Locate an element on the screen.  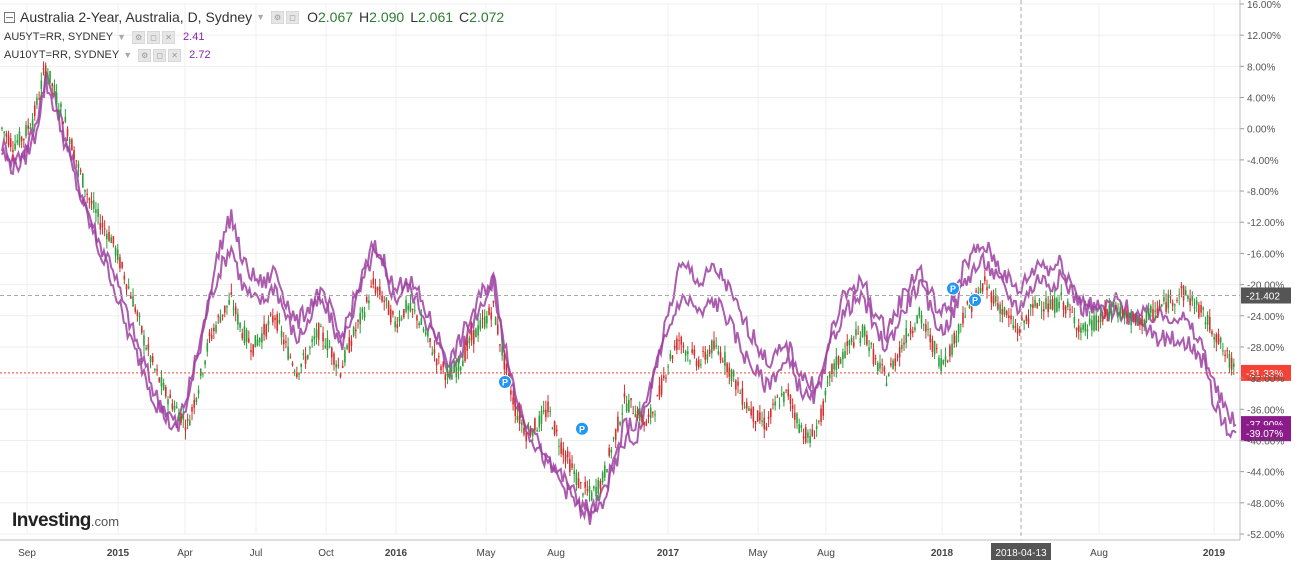
main-series-title: Australia 2-Year, Australia, D, Sydney is located at coordinates (136, 17).